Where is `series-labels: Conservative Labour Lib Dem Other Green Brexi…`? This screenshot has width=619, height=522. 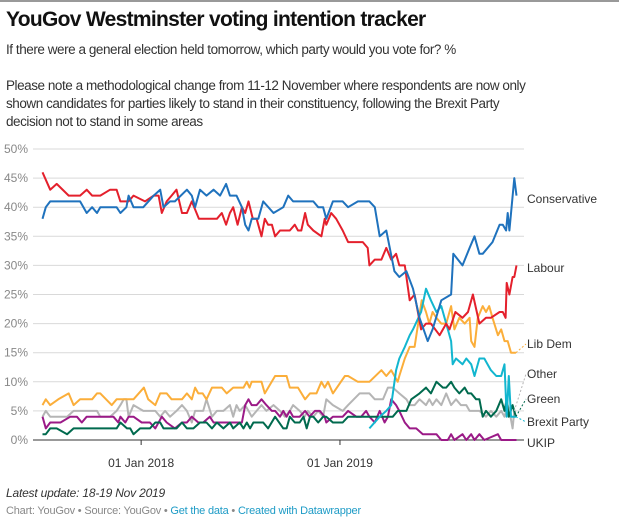
series-labels: Conservative Labour Lib Dem Other Green Brexi… is located at coordinates (555, 321).